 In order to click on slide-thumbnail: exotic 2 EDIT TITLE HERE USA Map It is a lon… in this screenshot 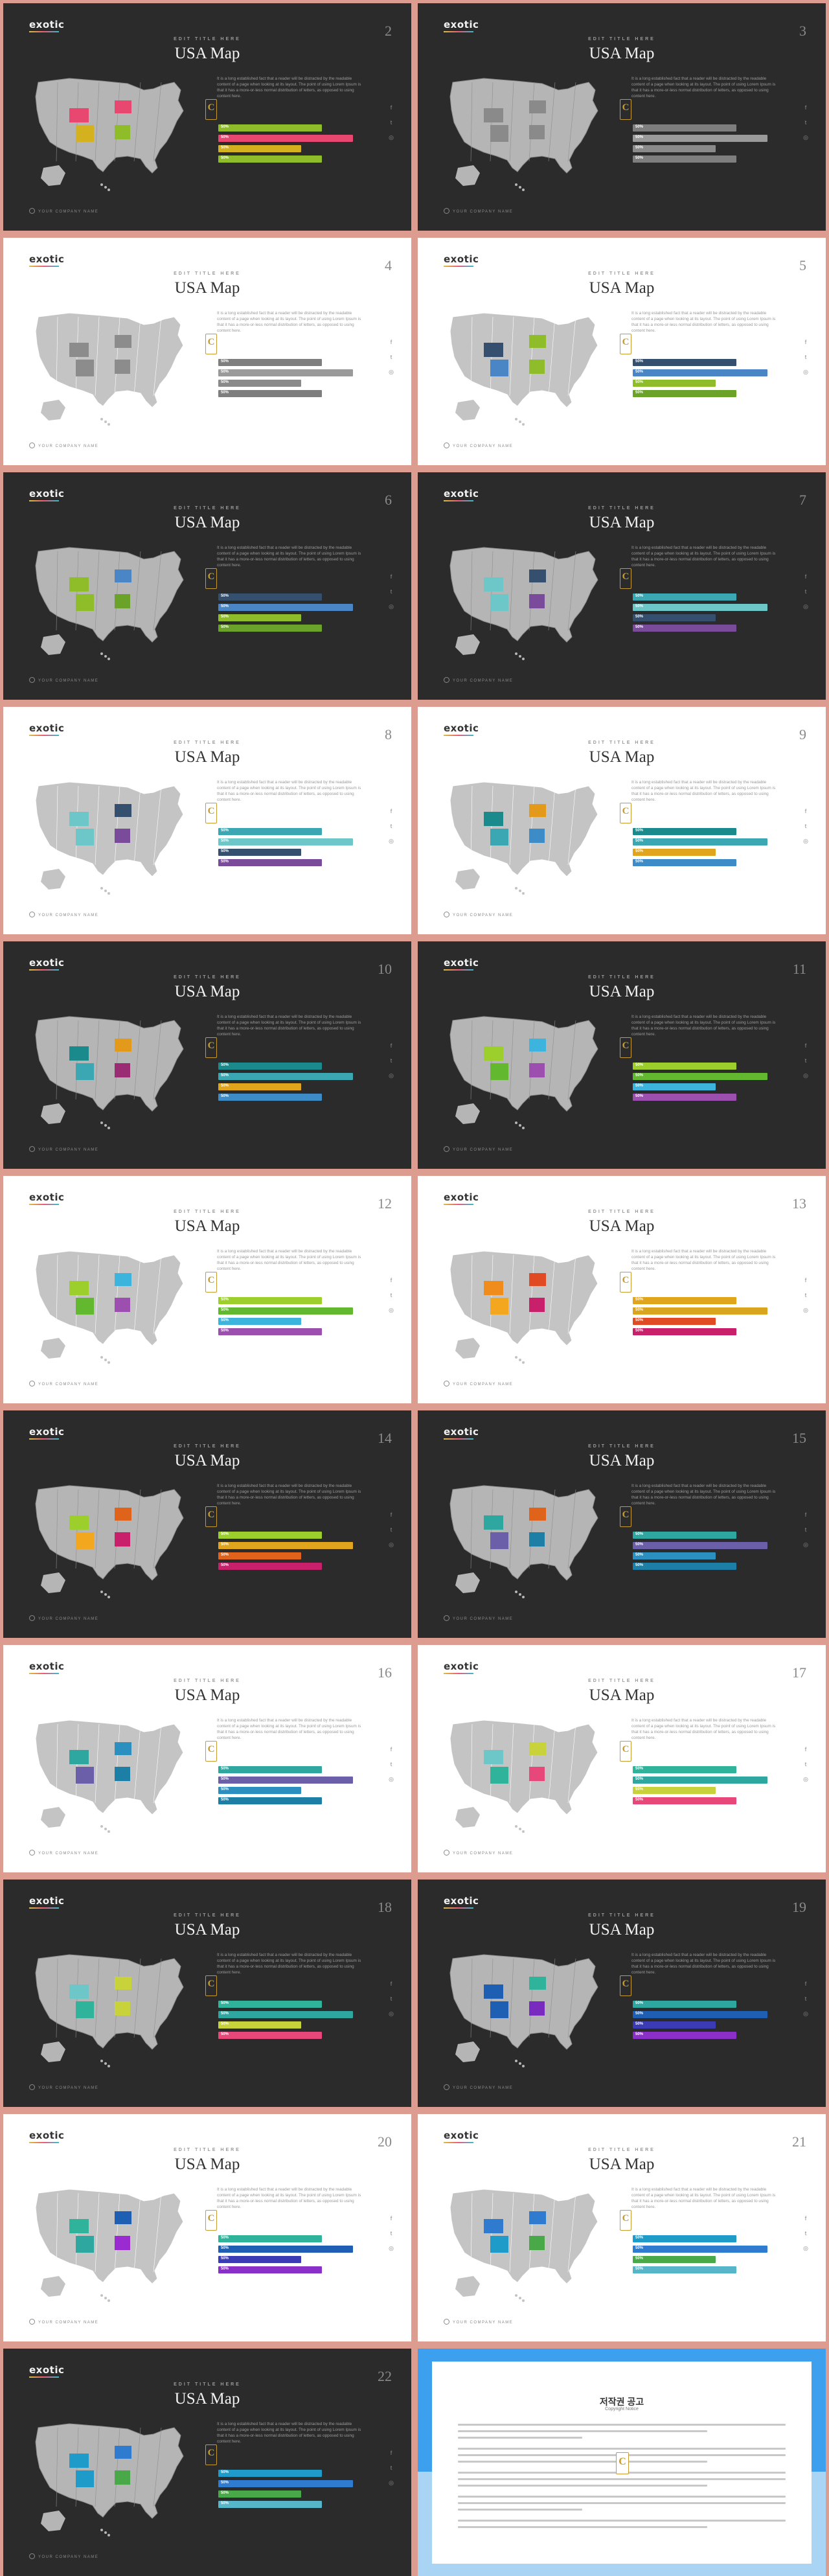, I will do `click(207, 117)`.